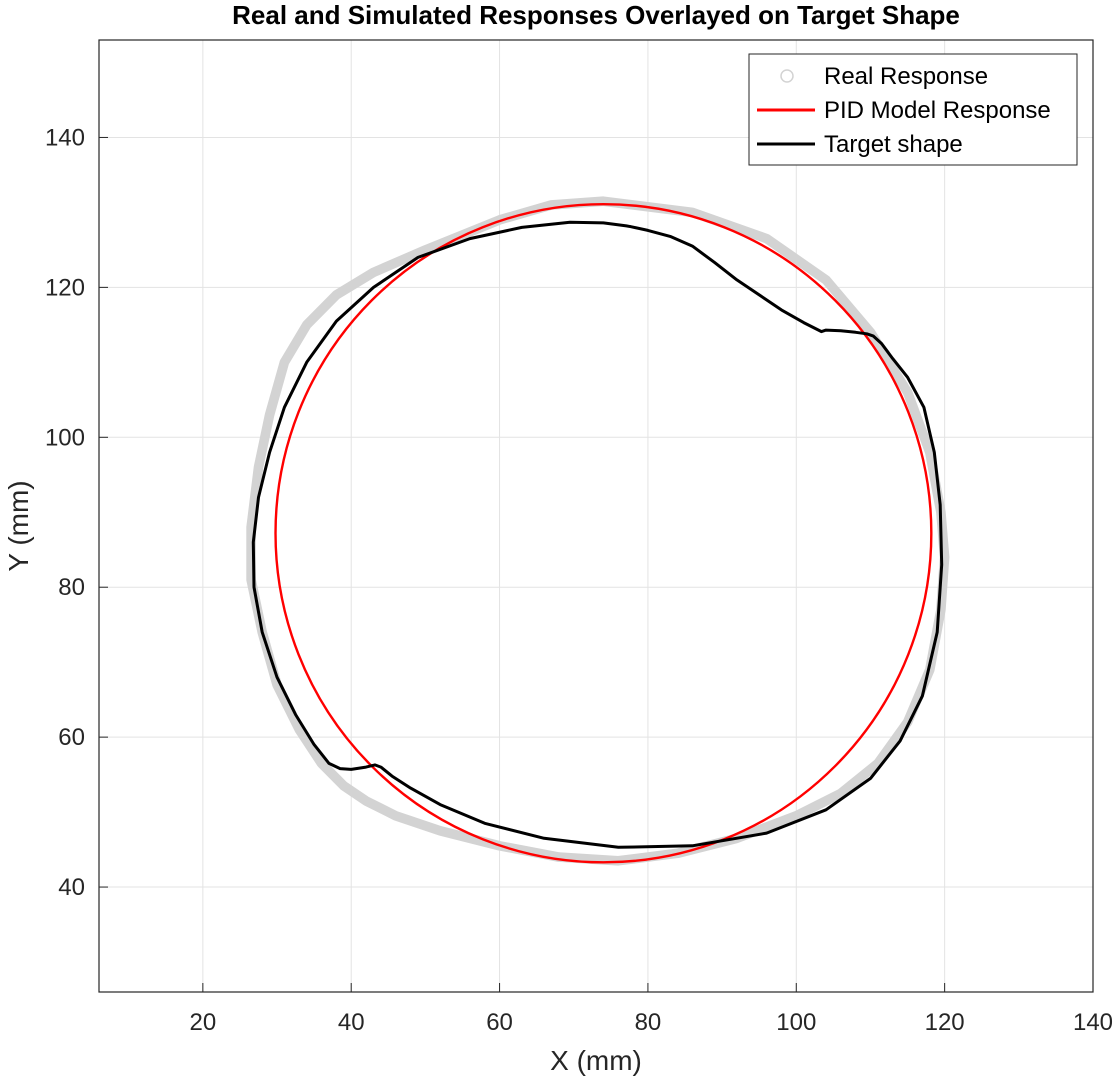 The height and width of the screenshot is (1082, 1119). What do you see at coordinates (71, 587) in the screenshot?
I see `y-tick-label: 80` at bounding box center [71, 587].